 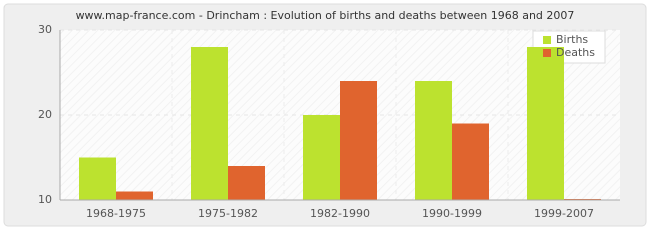 I want to click on x-tick-label: 1999-2007, so click(x=564, y=213).